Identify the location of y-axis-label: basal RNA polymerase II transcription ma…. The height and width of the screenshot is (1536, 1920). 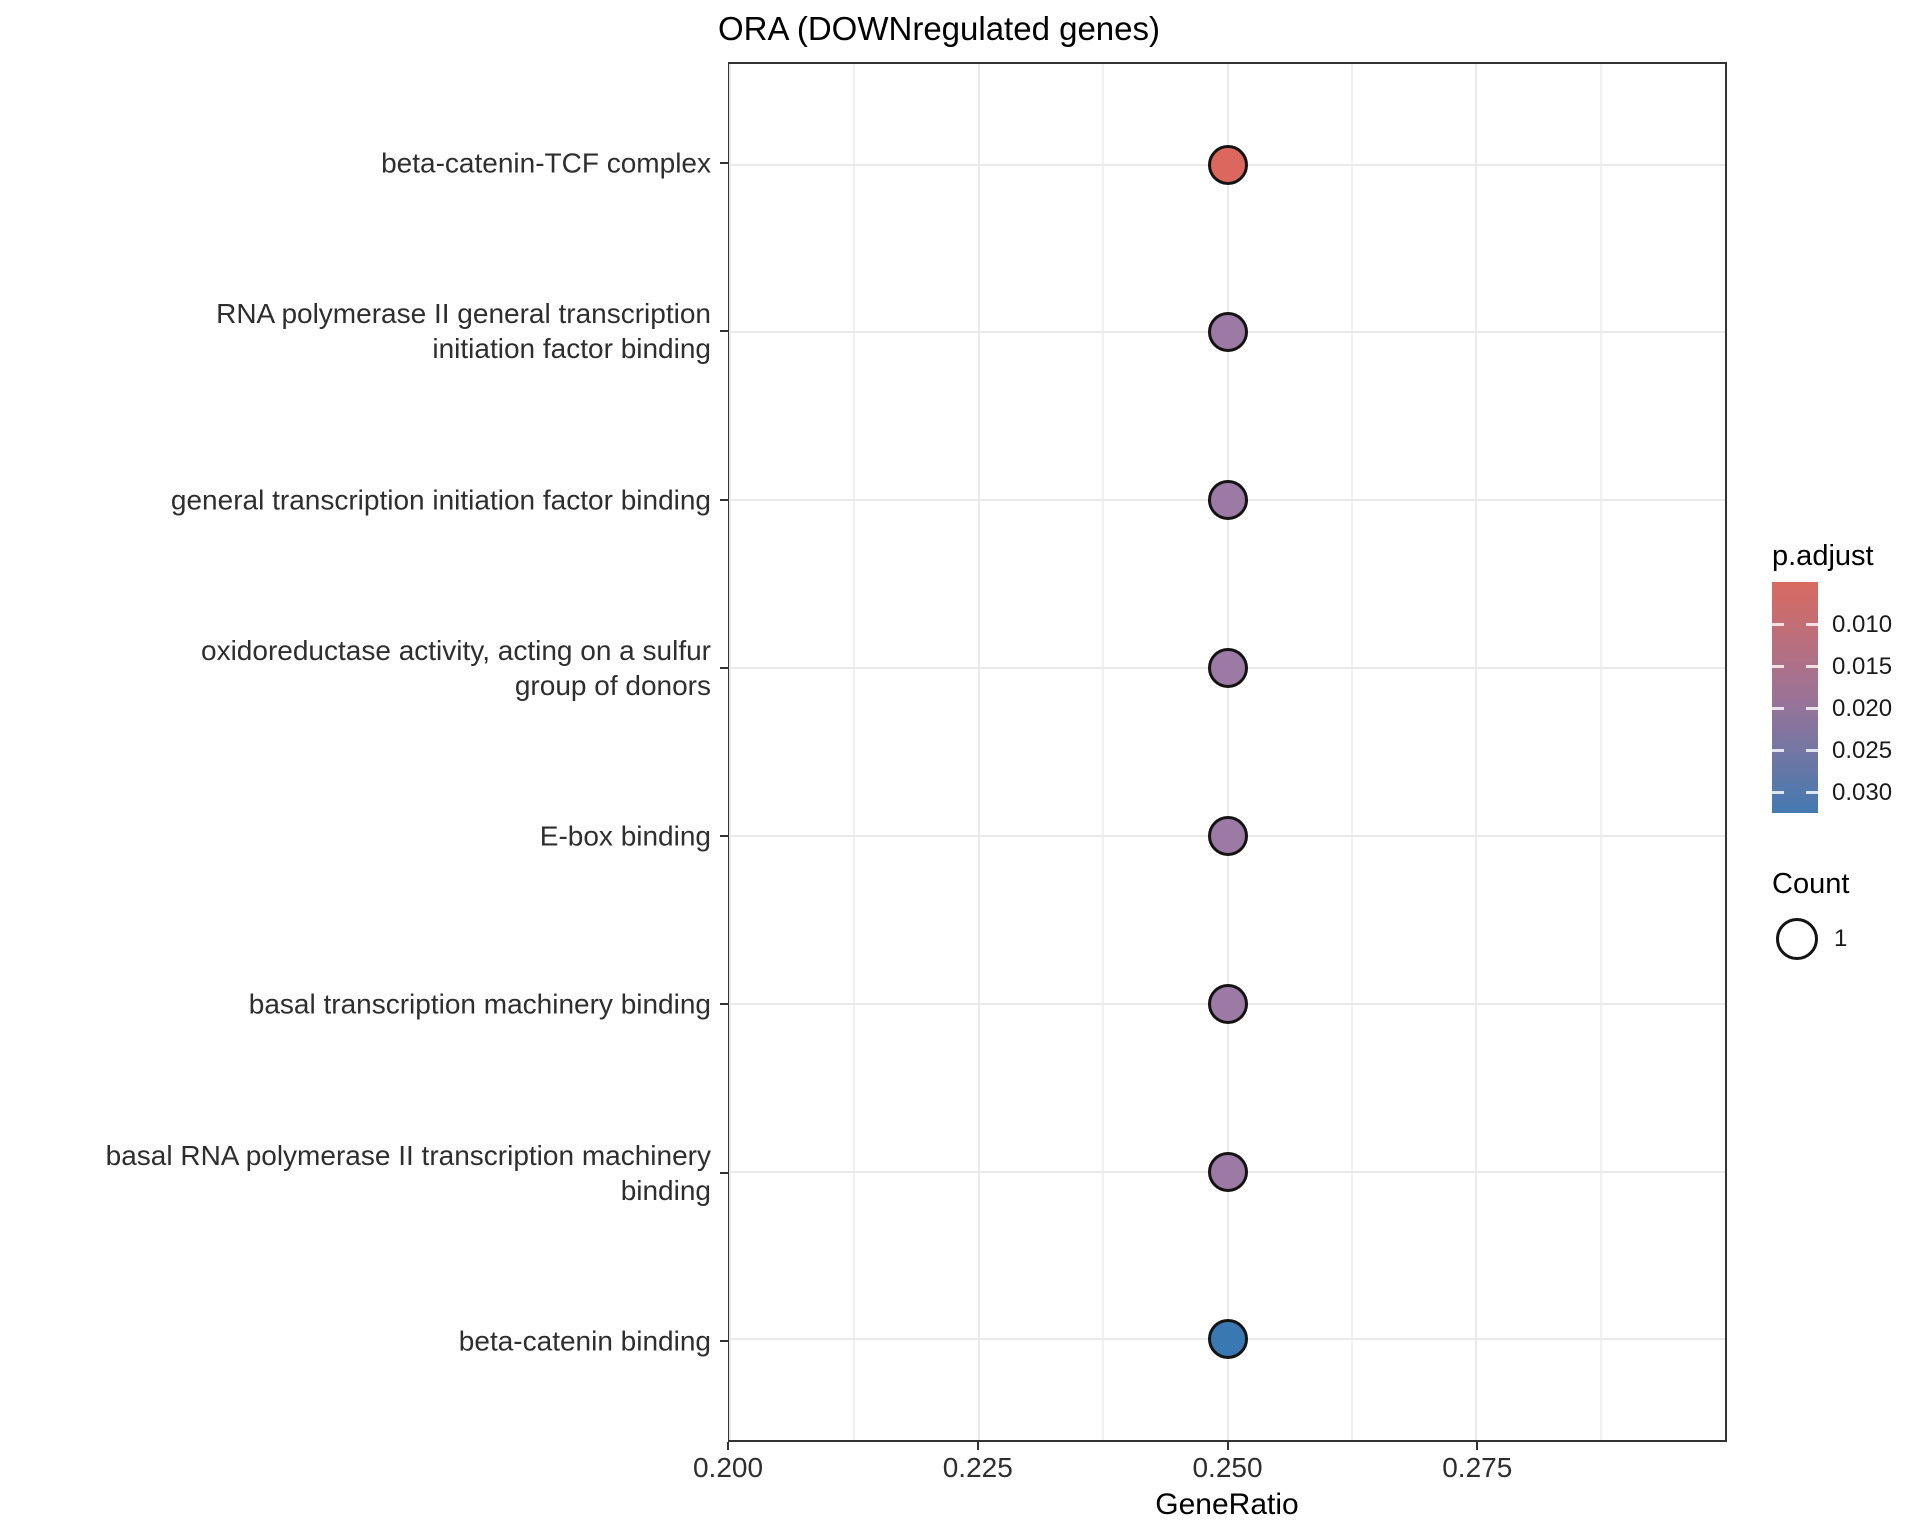
(408, 1172).